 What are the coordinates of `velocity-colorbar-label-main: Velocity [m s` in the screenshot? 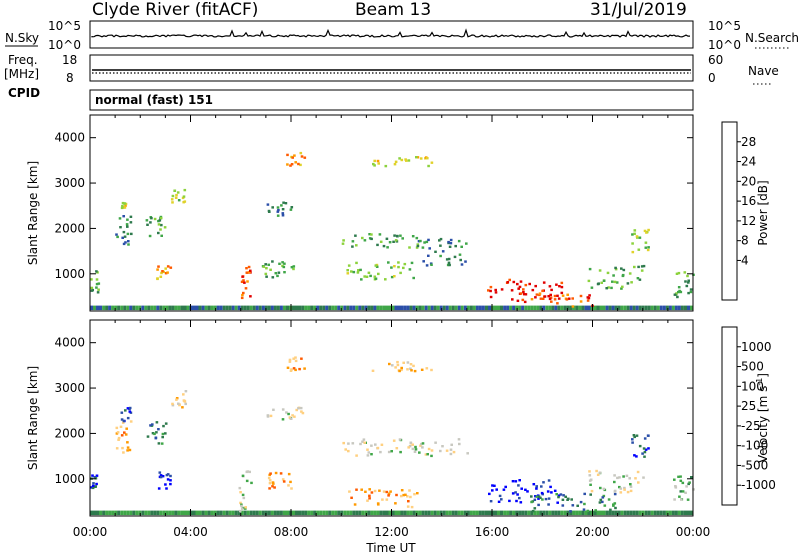 It's located at (763, 424).